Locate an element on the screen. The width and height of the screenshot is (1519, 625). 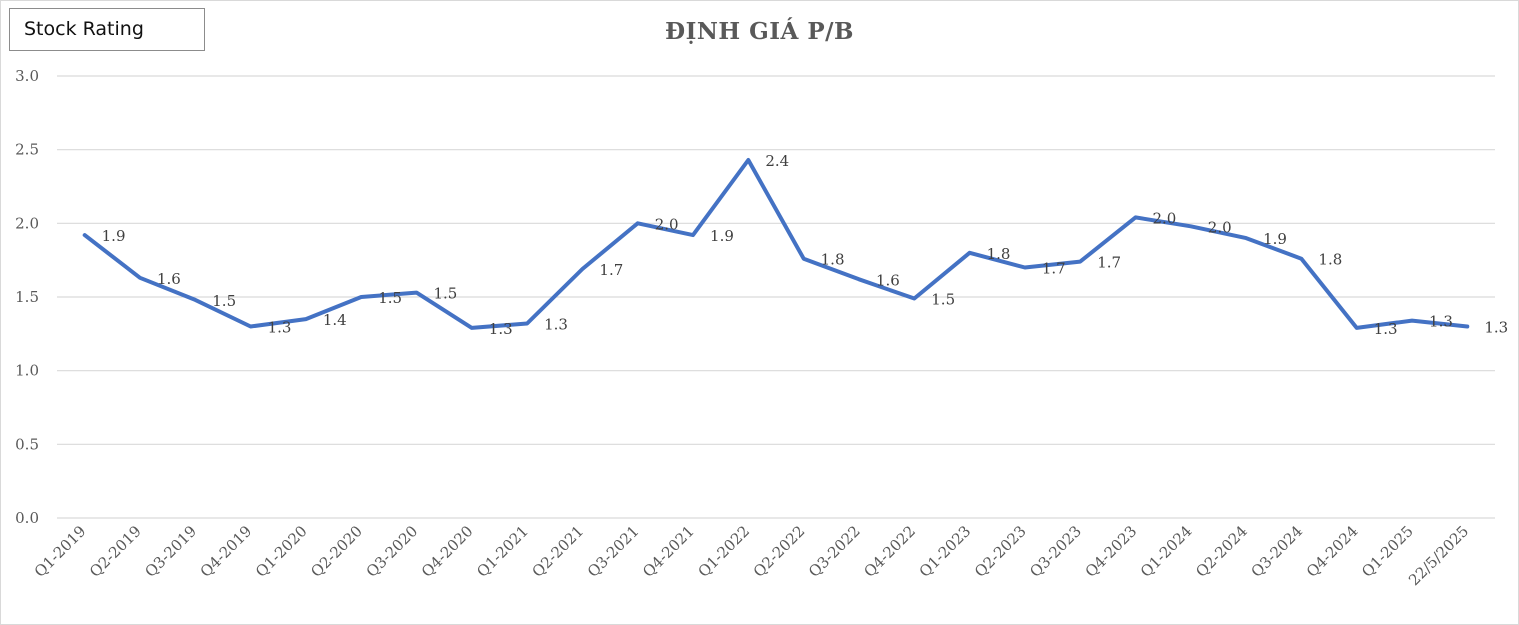
x-tick-label: Q2-2019 is located at coordinates (115, 551).